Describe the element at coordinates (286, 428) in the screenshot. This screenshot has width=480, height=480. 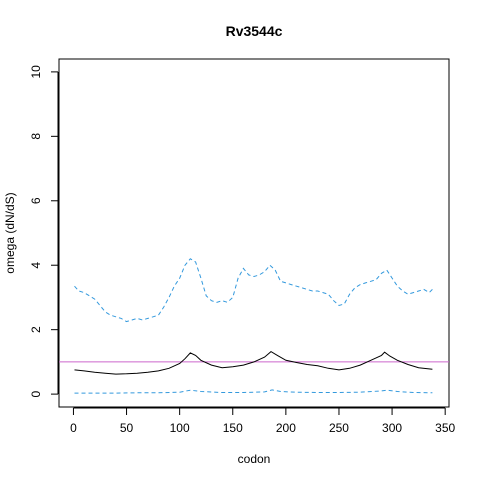
I see `x-tick-label: 200` at that location.